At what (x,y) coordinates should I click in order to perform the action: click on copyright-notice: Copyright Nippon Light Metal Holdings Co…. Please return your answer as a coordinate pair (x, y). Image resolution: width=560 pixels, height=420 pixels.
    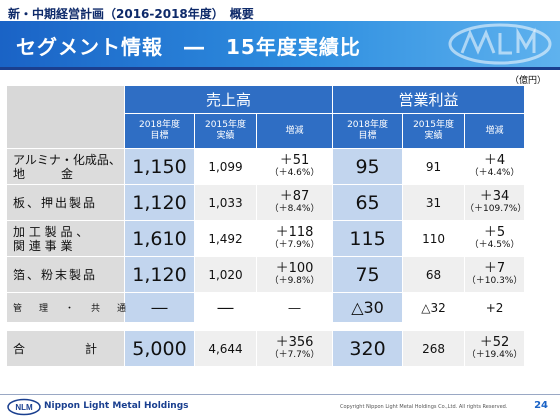
    Looking at the image, I should click on (424, 407).